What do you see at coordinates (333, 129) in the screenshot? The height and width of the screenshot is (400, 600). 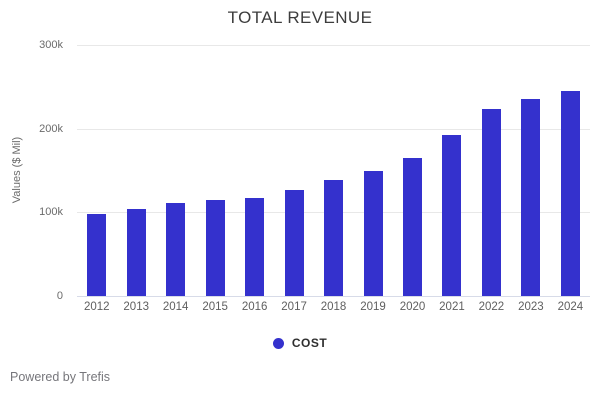 I see `gridline-200k` at bounding box center [333, 129].